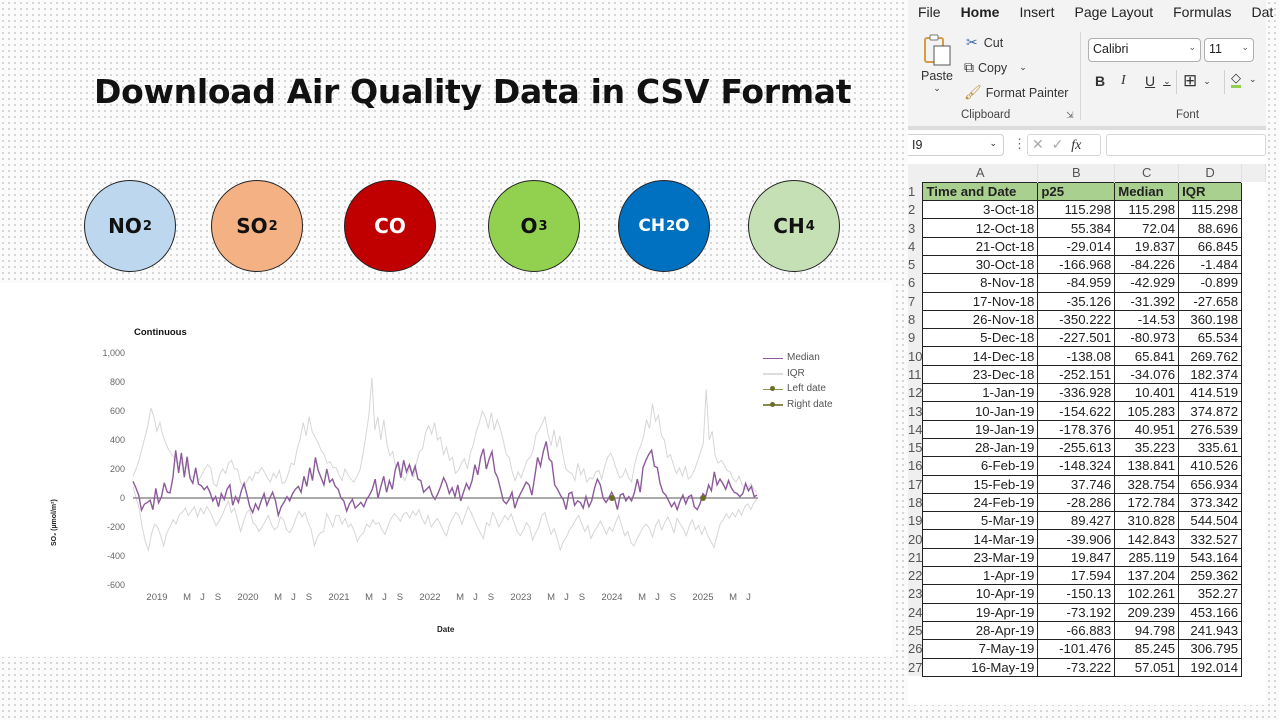 The width and height of the screenshot is (1280, 720). What do you see at coordinates (1147, 502) in the screenshot?
I see `cell: 172.784` at bounding box center [1147, 502].